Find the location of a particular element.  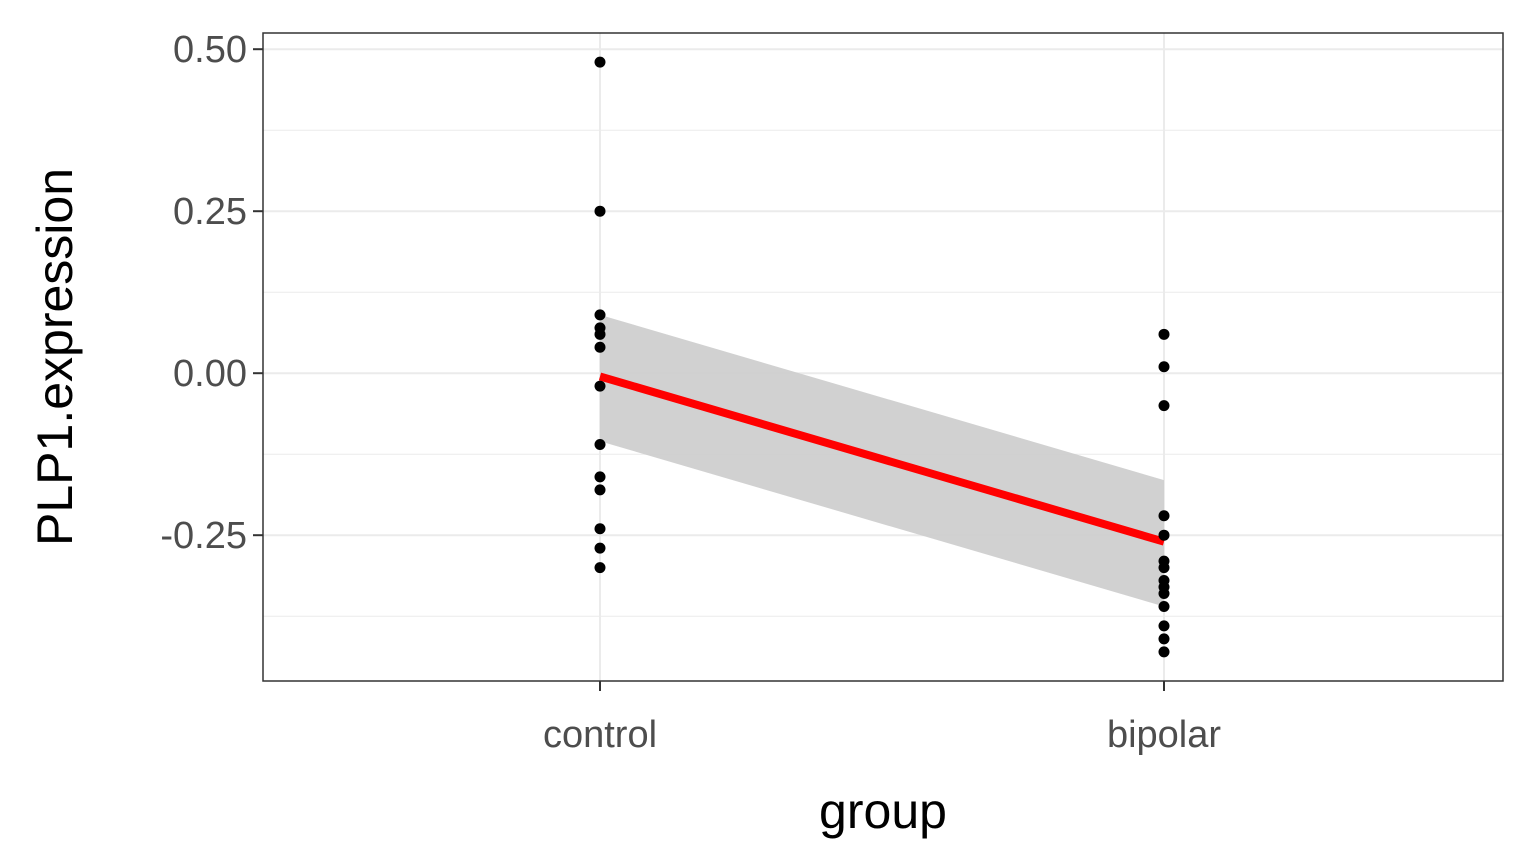

y-tick-label: -0.25 is located at coordinates (203, 536).